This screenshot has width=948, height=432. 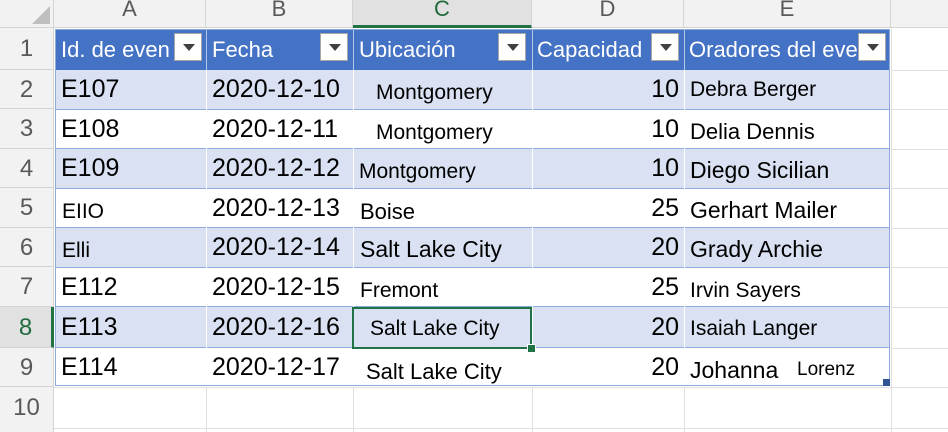 What do you see at coordinates (590, 49) in the screenshot?
I see `header-cell-capacity: Capacidad` at bounding box center [590, 49].